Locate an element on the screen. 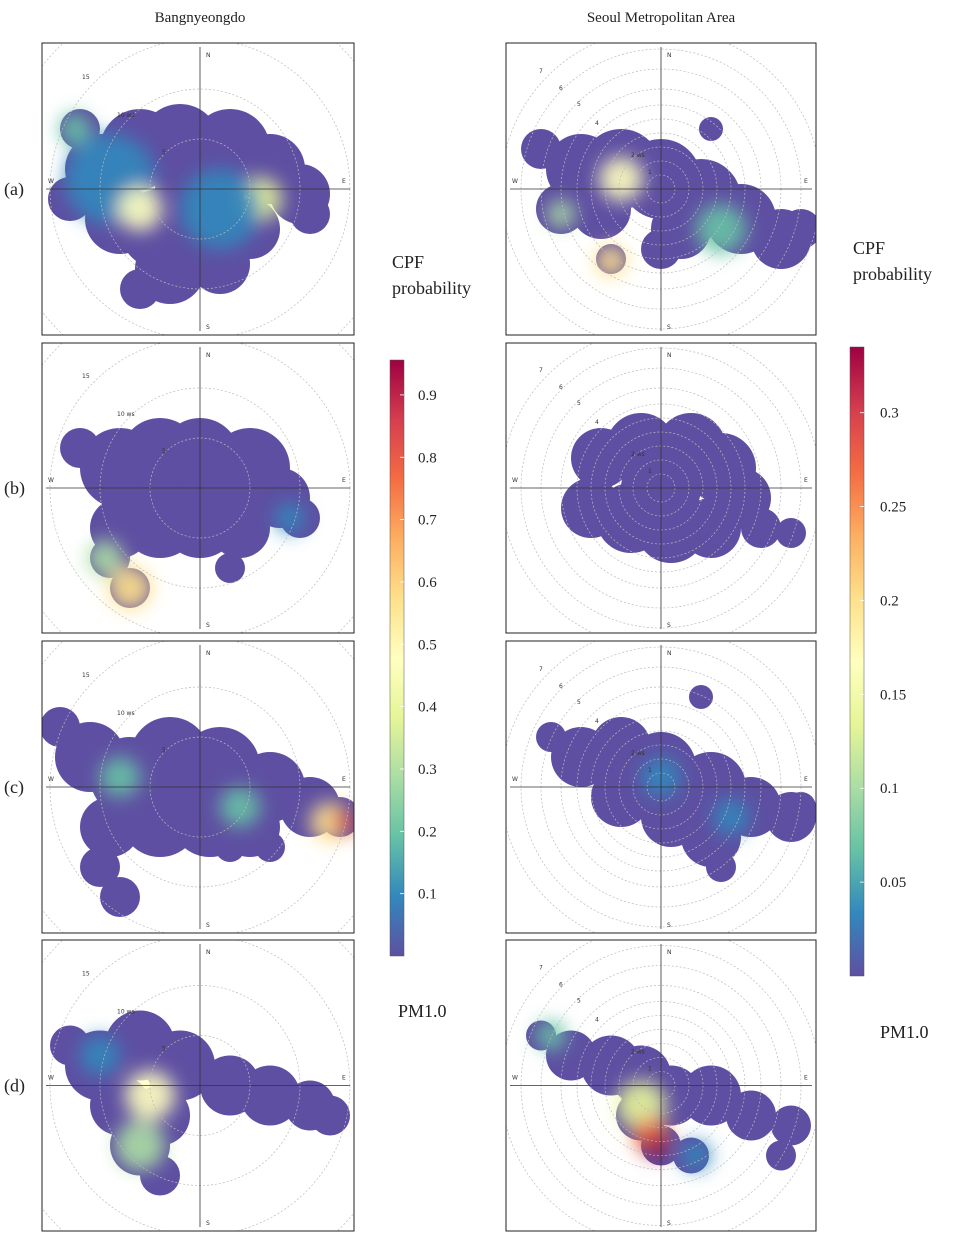 Image resolution: width=954 pixels, height=1247 pixels. colorbar-tick-label: 0.7 is located at coordinates (427, 521).